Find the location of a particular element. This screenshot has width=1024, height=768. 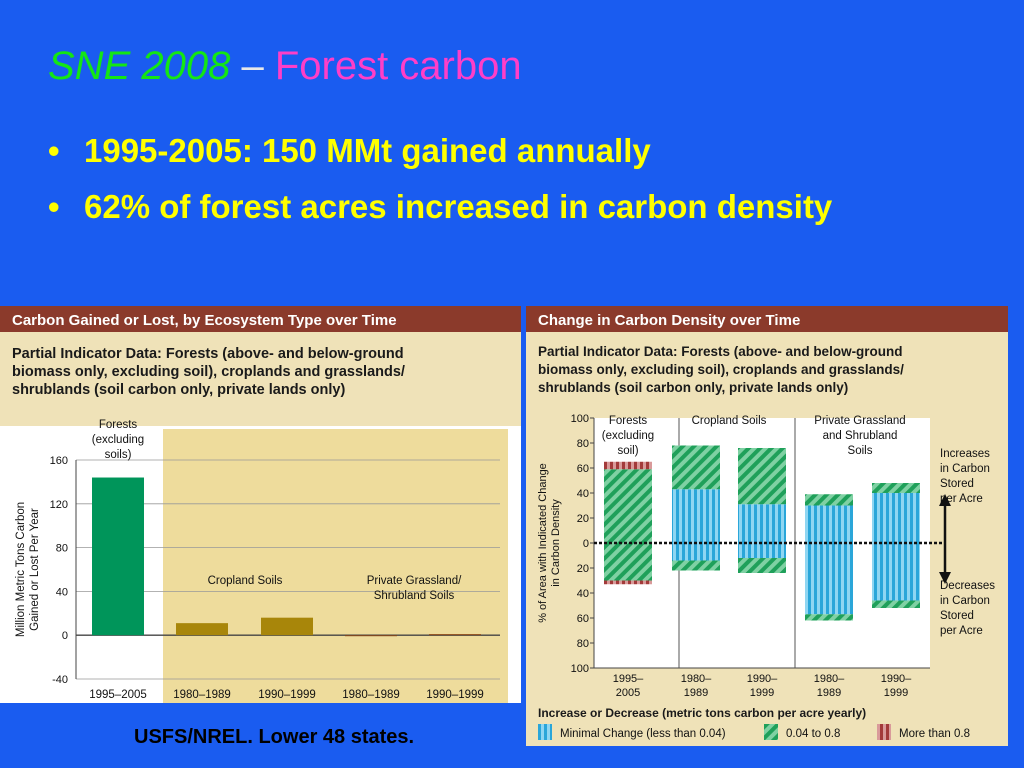

slide-title: SNE 2008 – Forest carbon is located at coordinates (285, 66).